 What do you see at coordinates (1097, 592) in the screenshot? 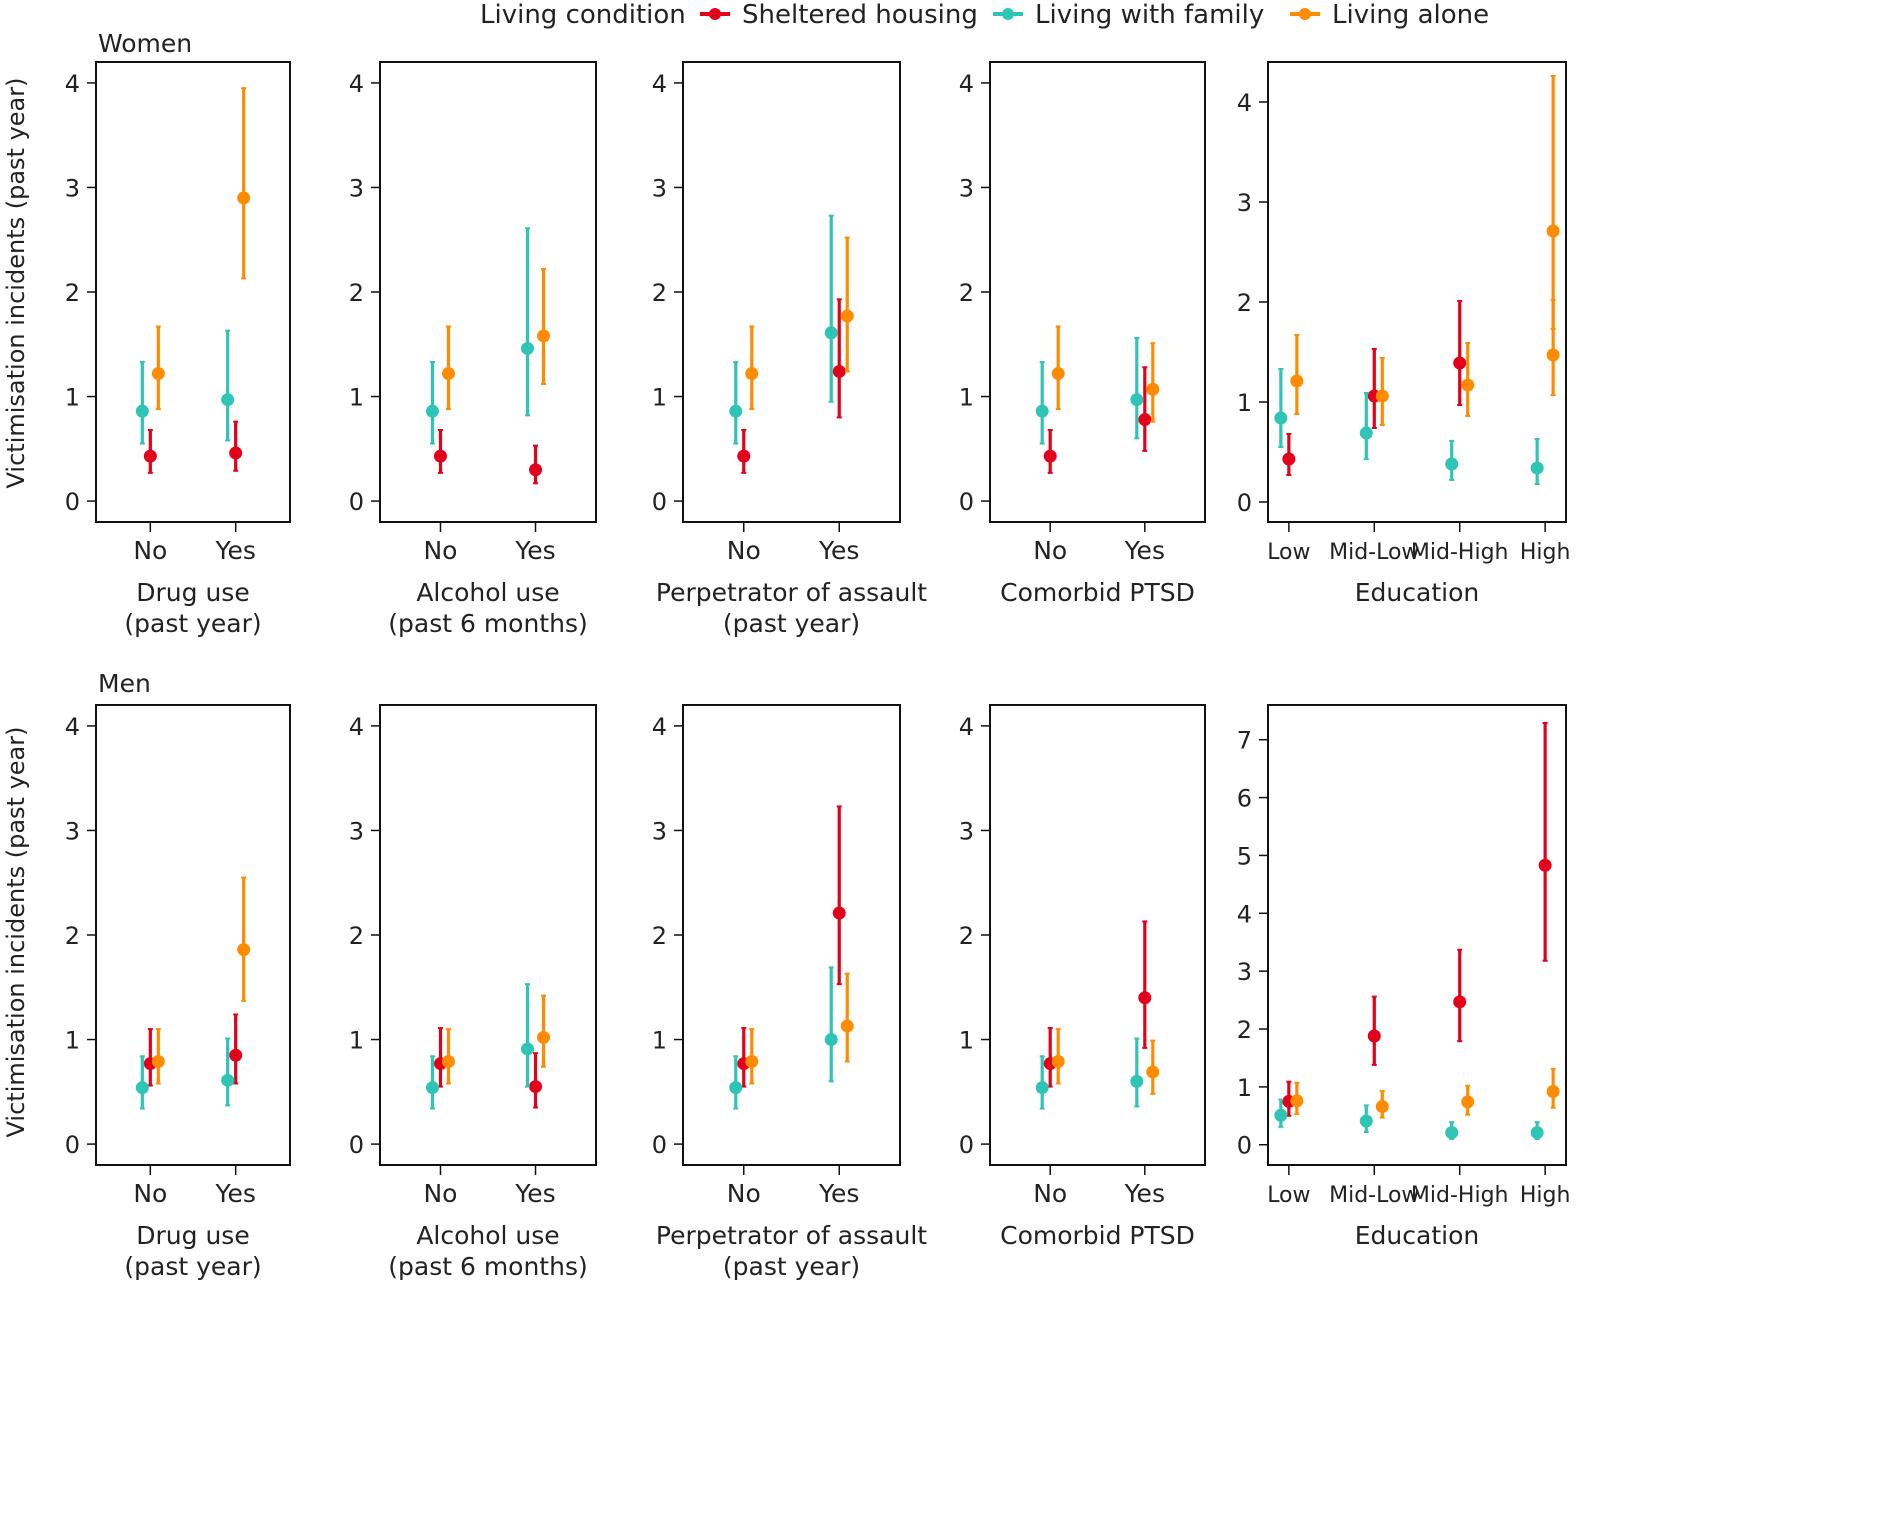
I see `x-axis-label: Comorbid PTSD` at bounding box center [1097, 592].